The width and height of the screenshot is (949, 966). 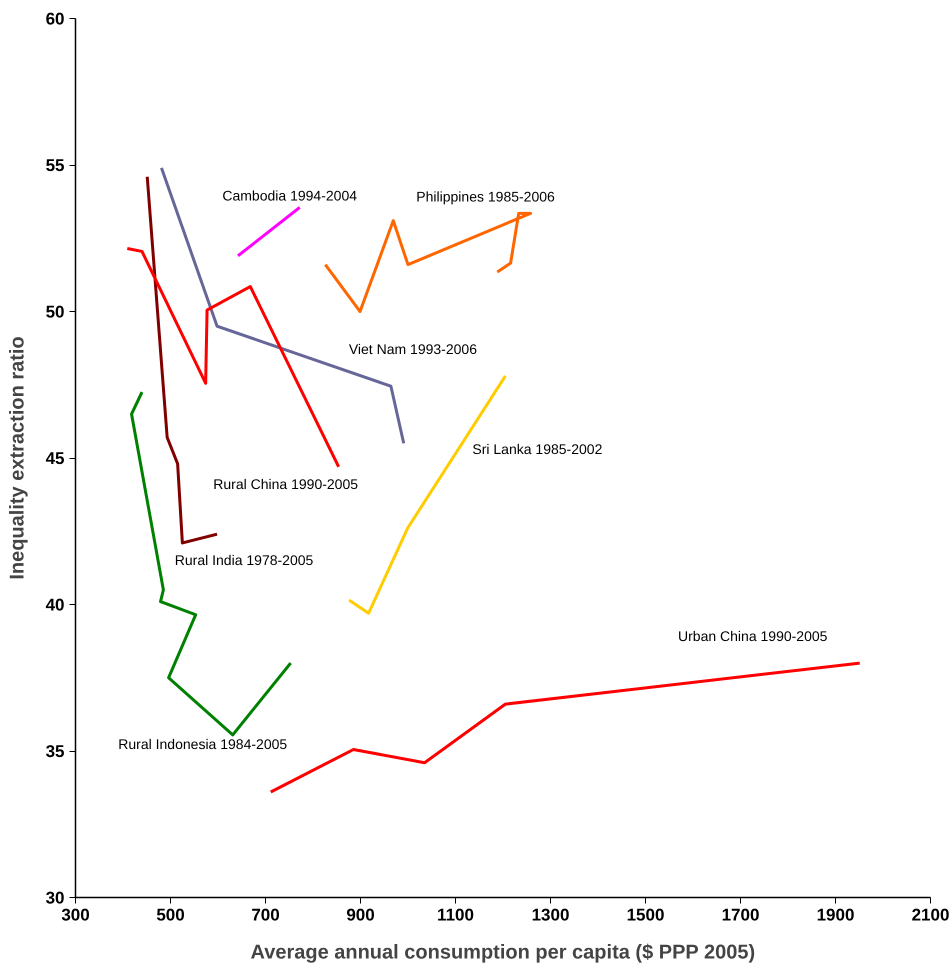 I want to click on y-axis-title: Inequality extraction ratio, so click(x=17, y=458).